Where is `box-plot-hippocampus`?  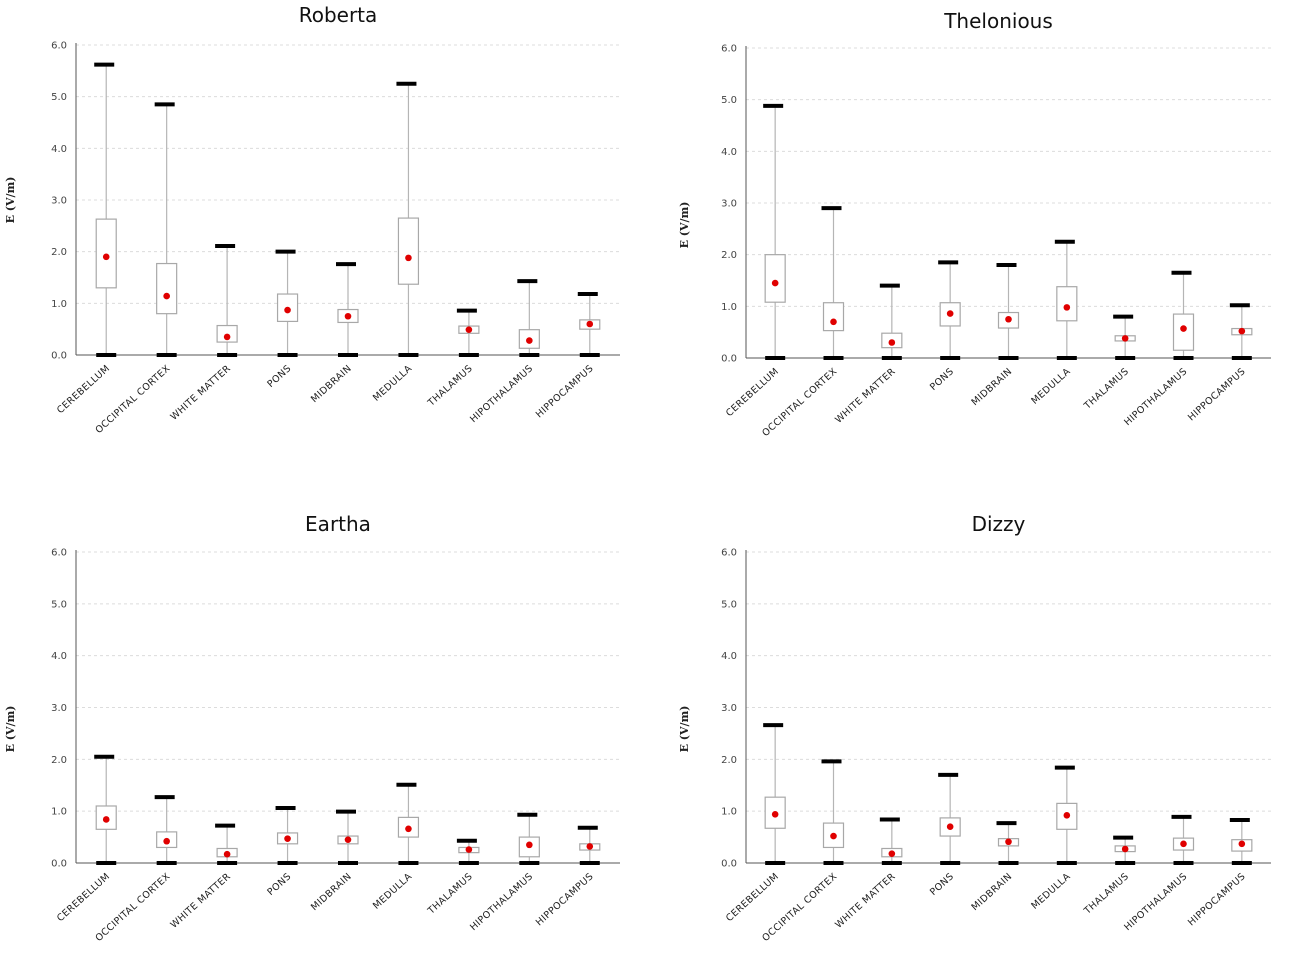 box-plot-hippocampus is located at coordinates (589, 845).